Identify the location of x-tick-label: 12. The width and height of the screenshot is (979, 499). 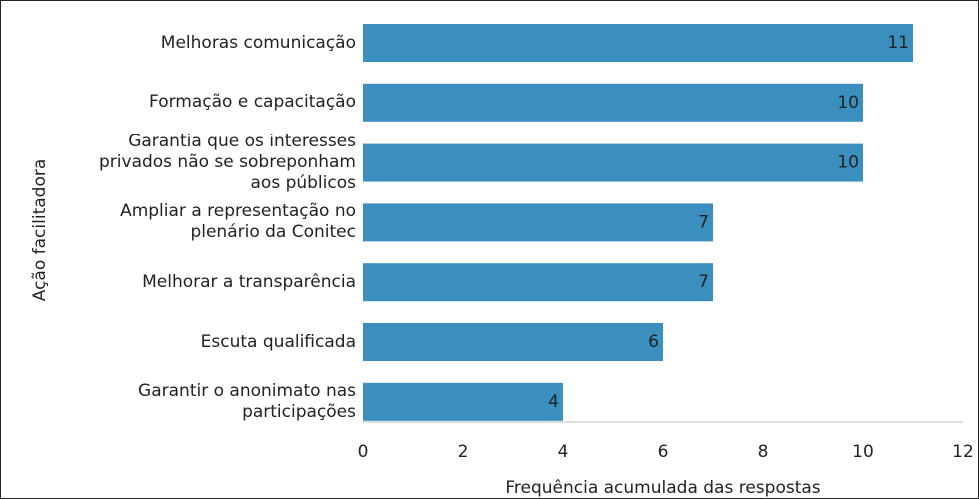
(963, 452).